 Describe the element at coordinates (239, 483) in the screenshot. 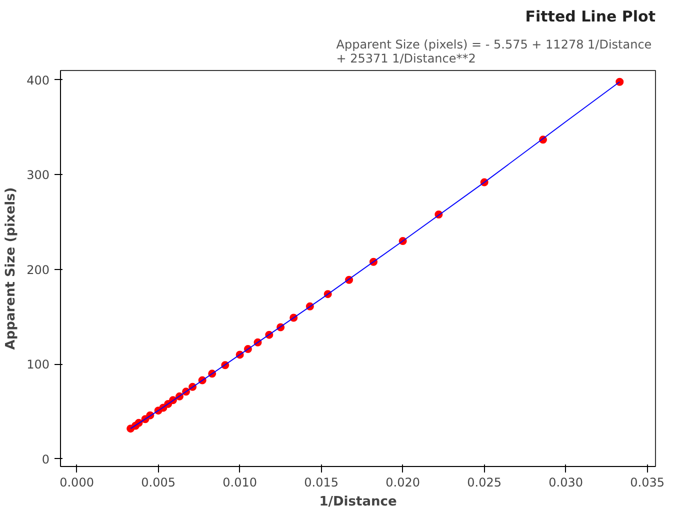

I see `x-tick-label: 0.010` at that location.